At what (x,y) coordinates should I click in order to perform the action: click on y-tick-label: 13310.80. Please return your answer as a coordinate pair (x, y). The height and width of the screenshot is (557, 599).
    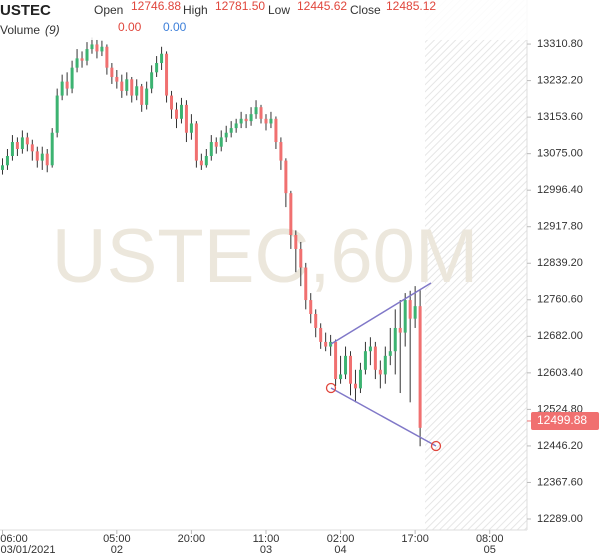
    Looking at the image, I should click on (560, 44).